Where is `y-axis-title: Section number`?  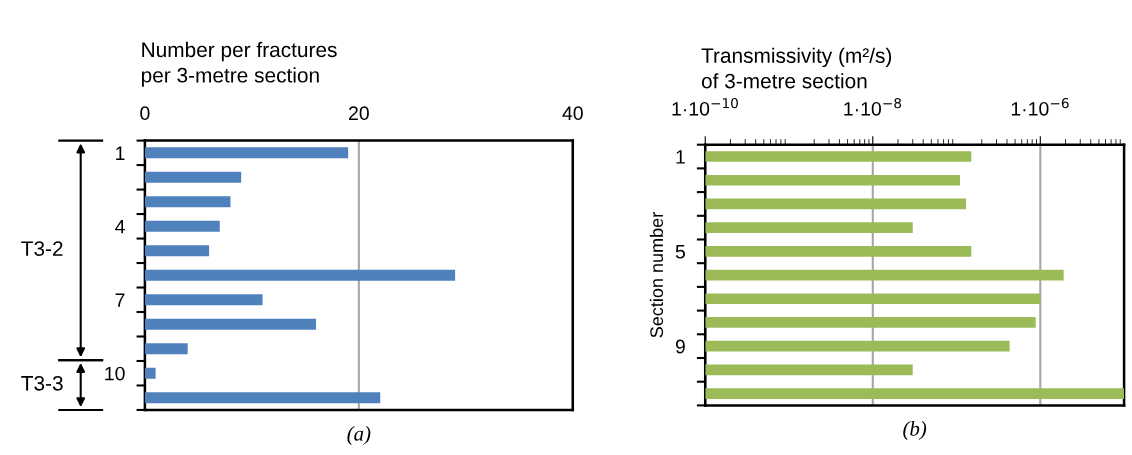 y-axis-title: Section number is located at coordinates (656, 275).